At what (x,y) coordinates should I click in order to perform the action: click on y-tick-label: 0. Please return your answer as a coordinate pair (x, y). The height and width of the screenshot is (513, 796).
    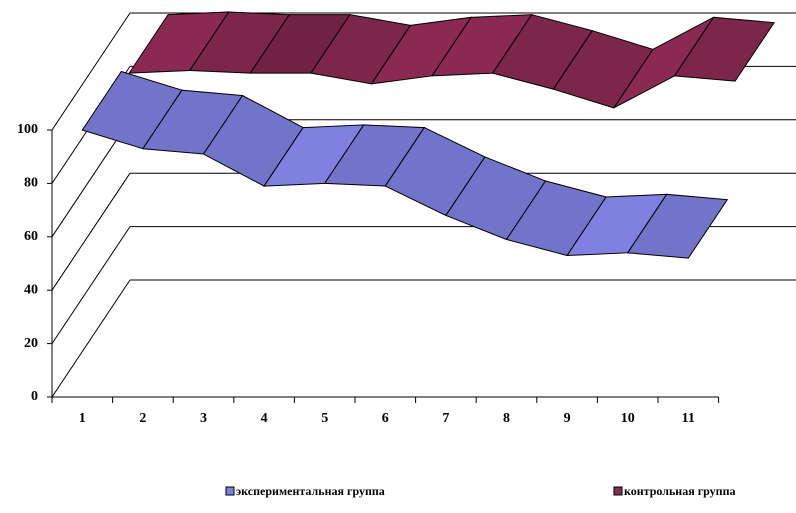
    Looking at the image, I should click on (34, 396).